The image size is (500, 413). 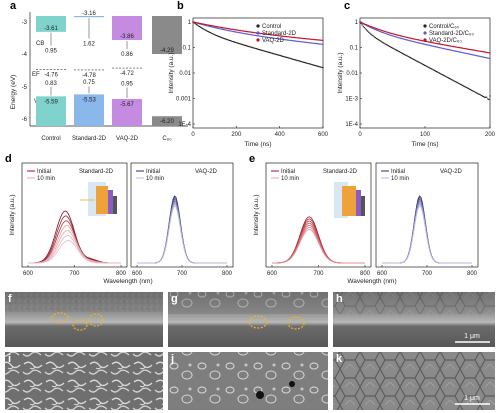 What do you see at coordinates (258, 40) in the screenshot?
I see `legend-marker` at bounding box center [258, 40].